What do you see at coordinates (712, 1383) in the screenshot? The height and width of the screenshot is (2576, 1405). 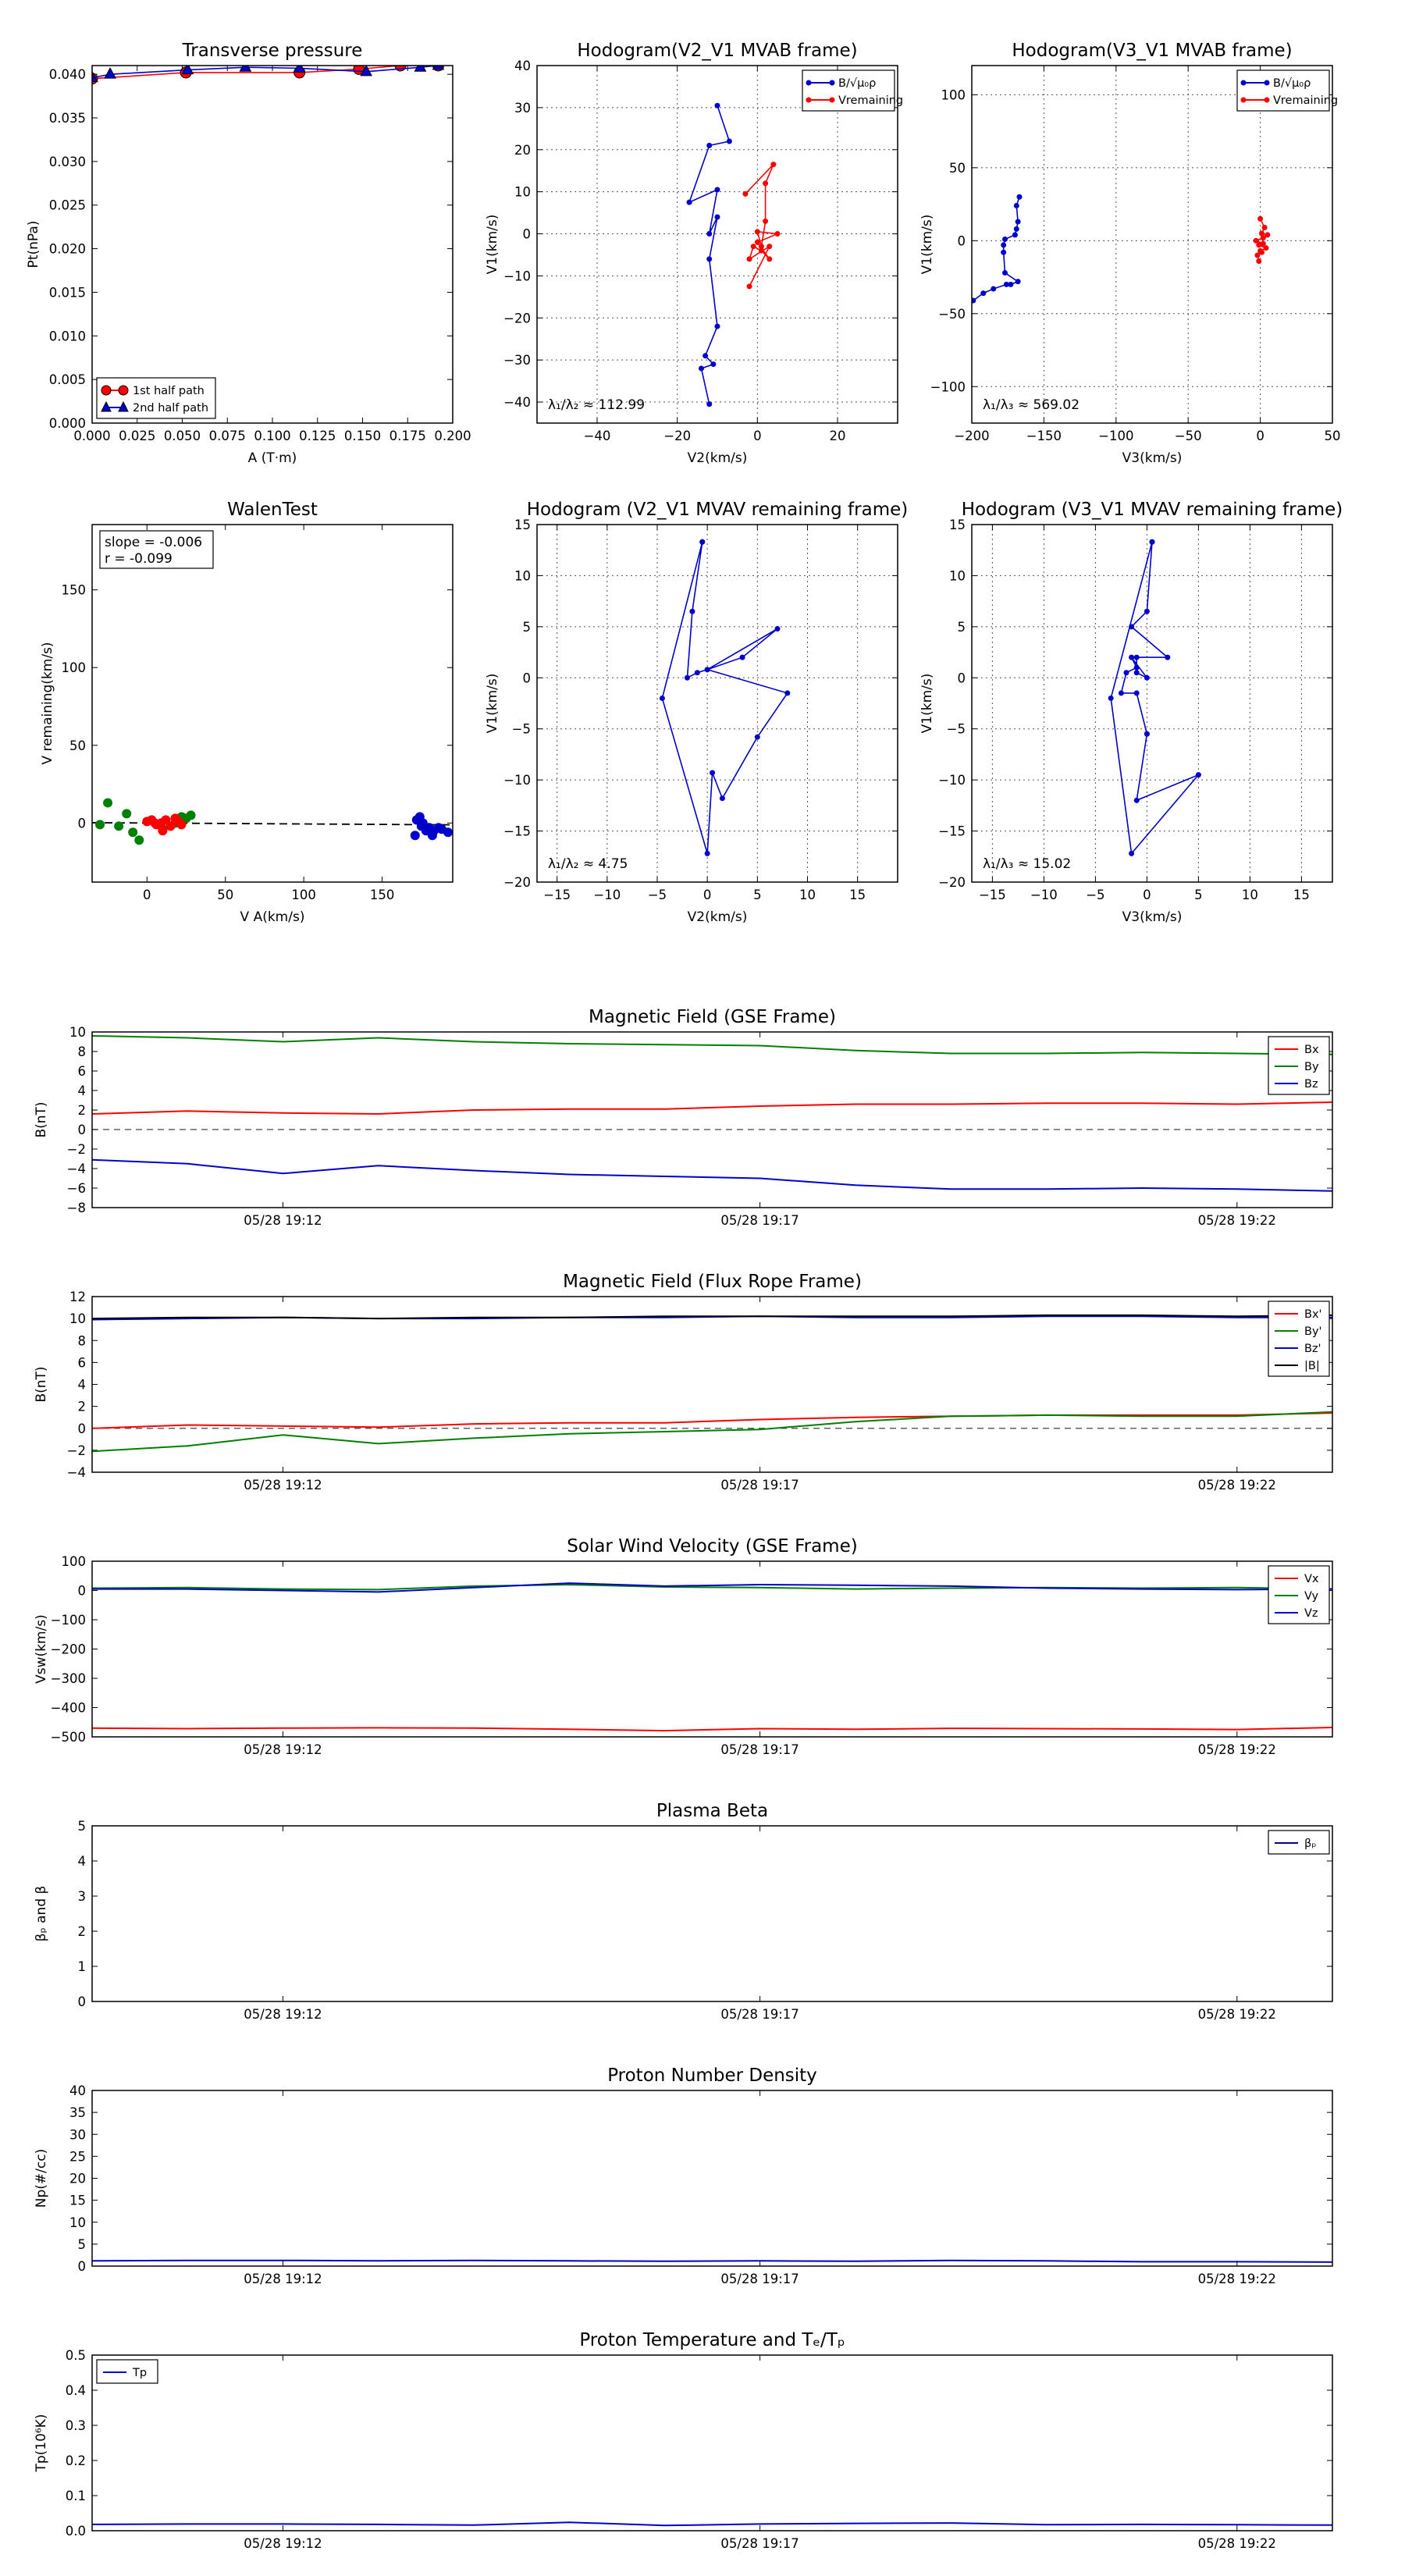 I see `data-layer` at bounding box center [712, 1383].